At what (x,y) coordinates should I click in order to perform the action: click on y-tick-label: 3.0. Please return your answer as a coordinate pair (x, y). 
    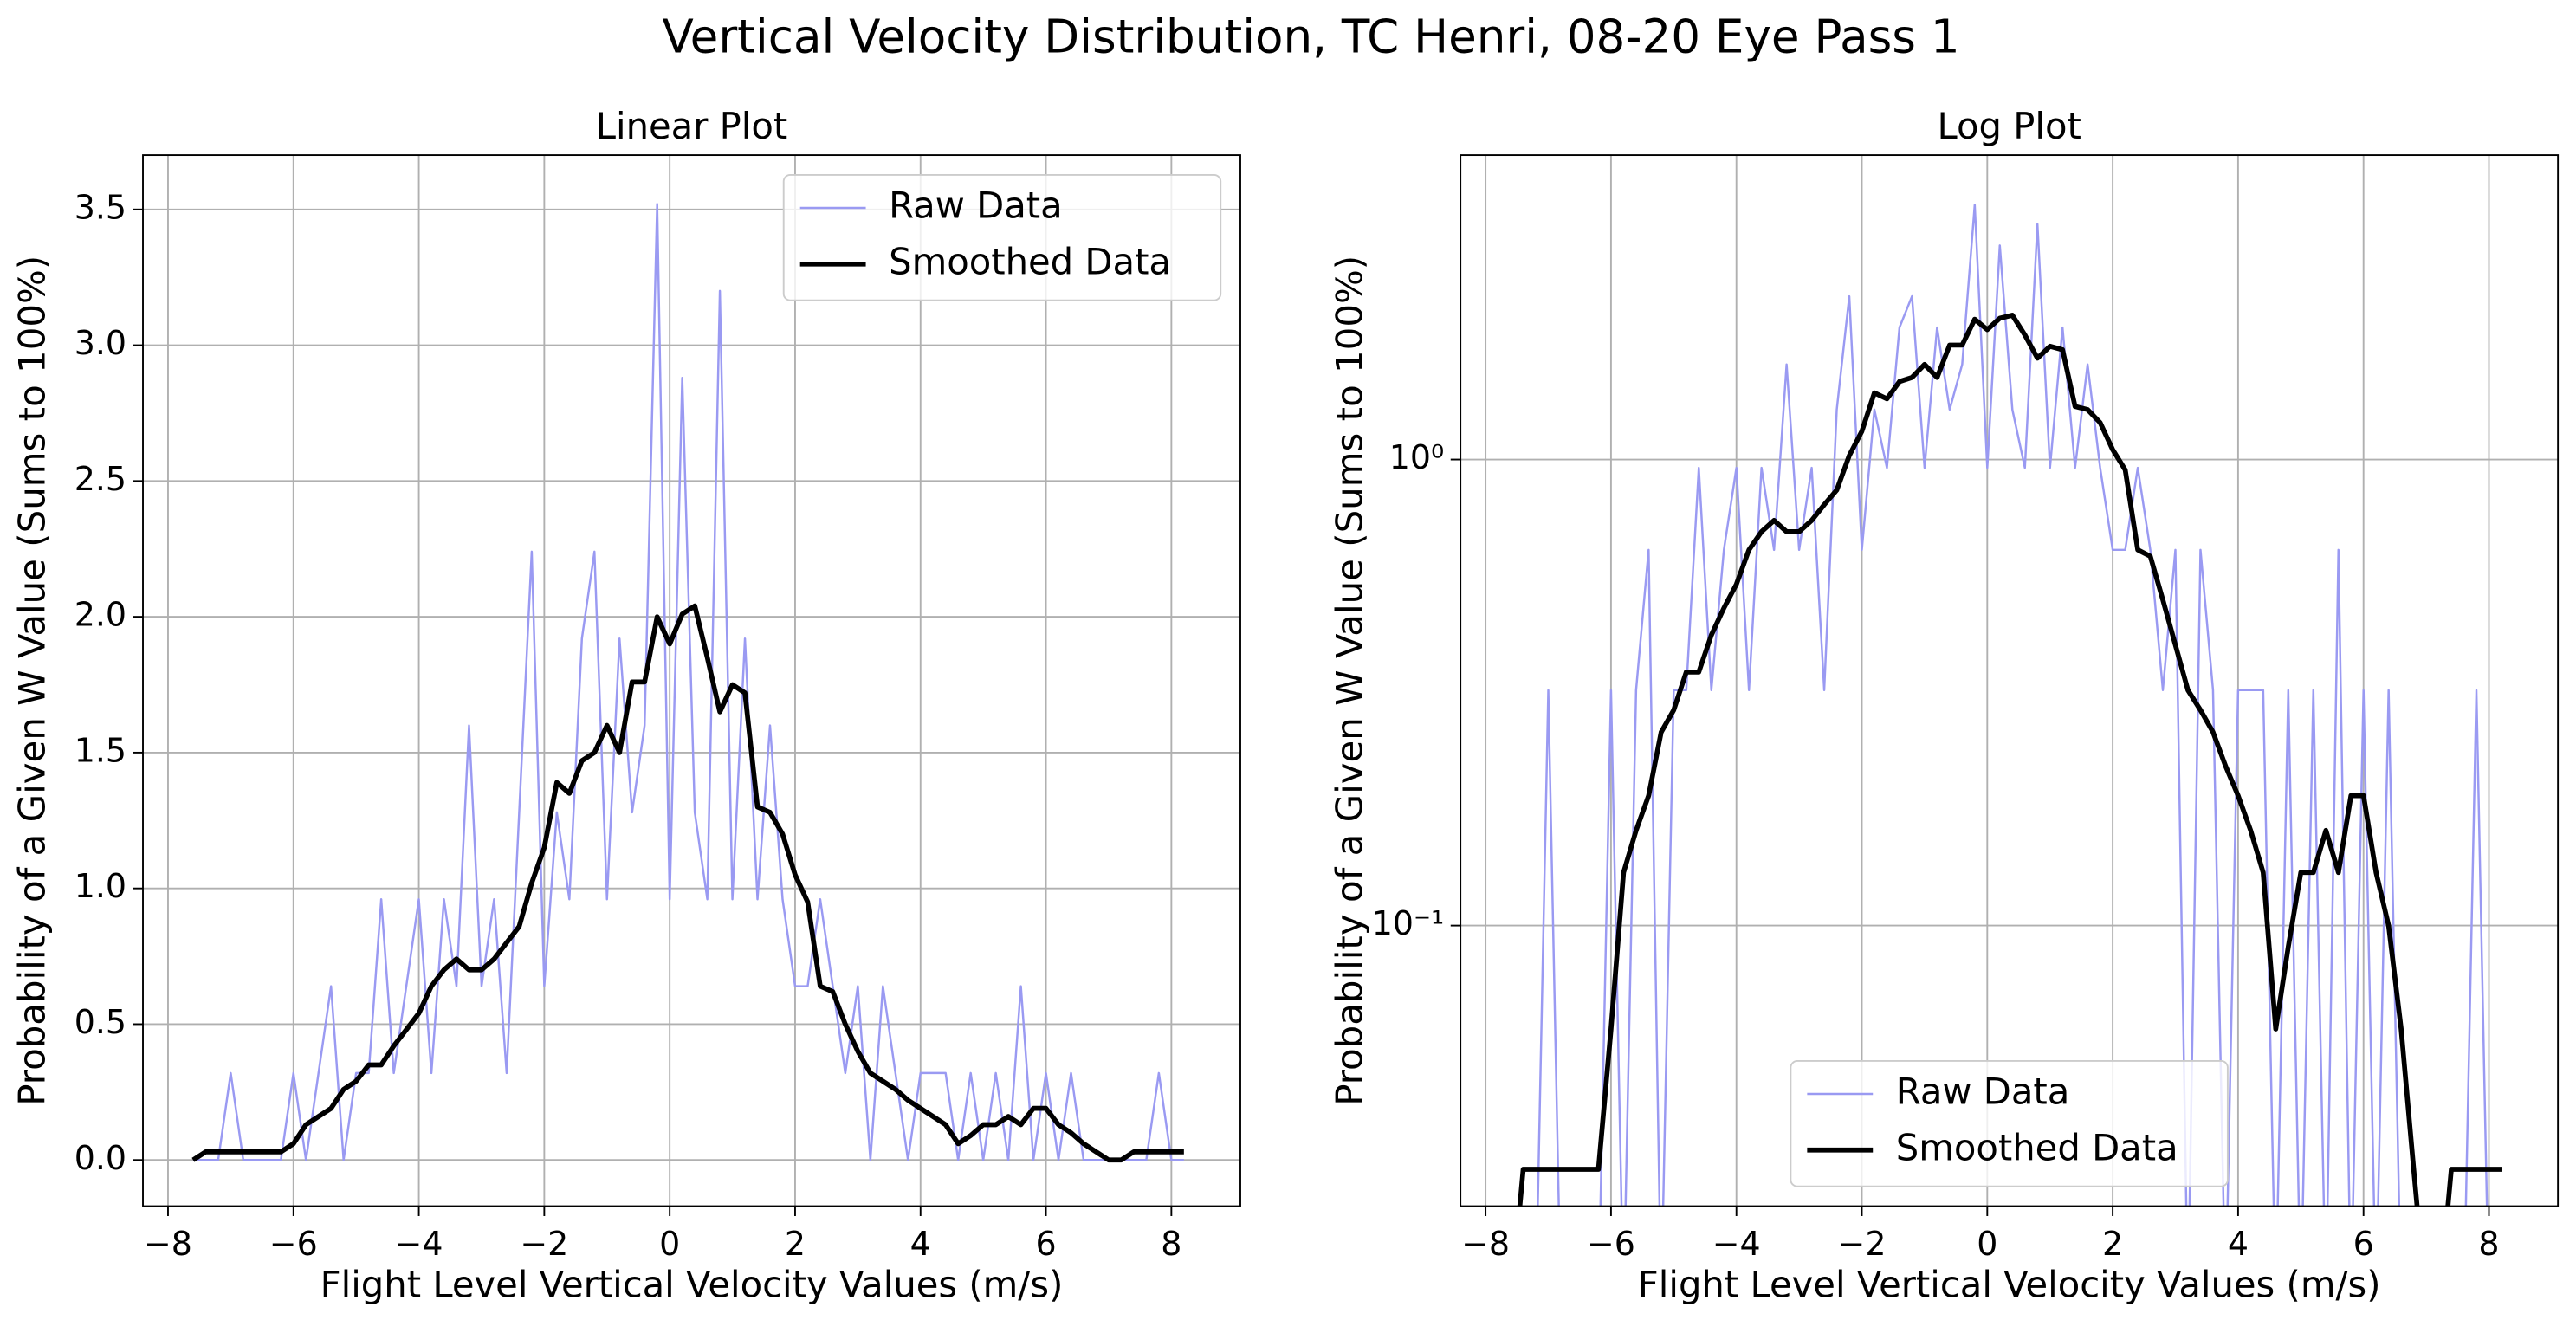
    Looking at the image, I should click on (100, 343).